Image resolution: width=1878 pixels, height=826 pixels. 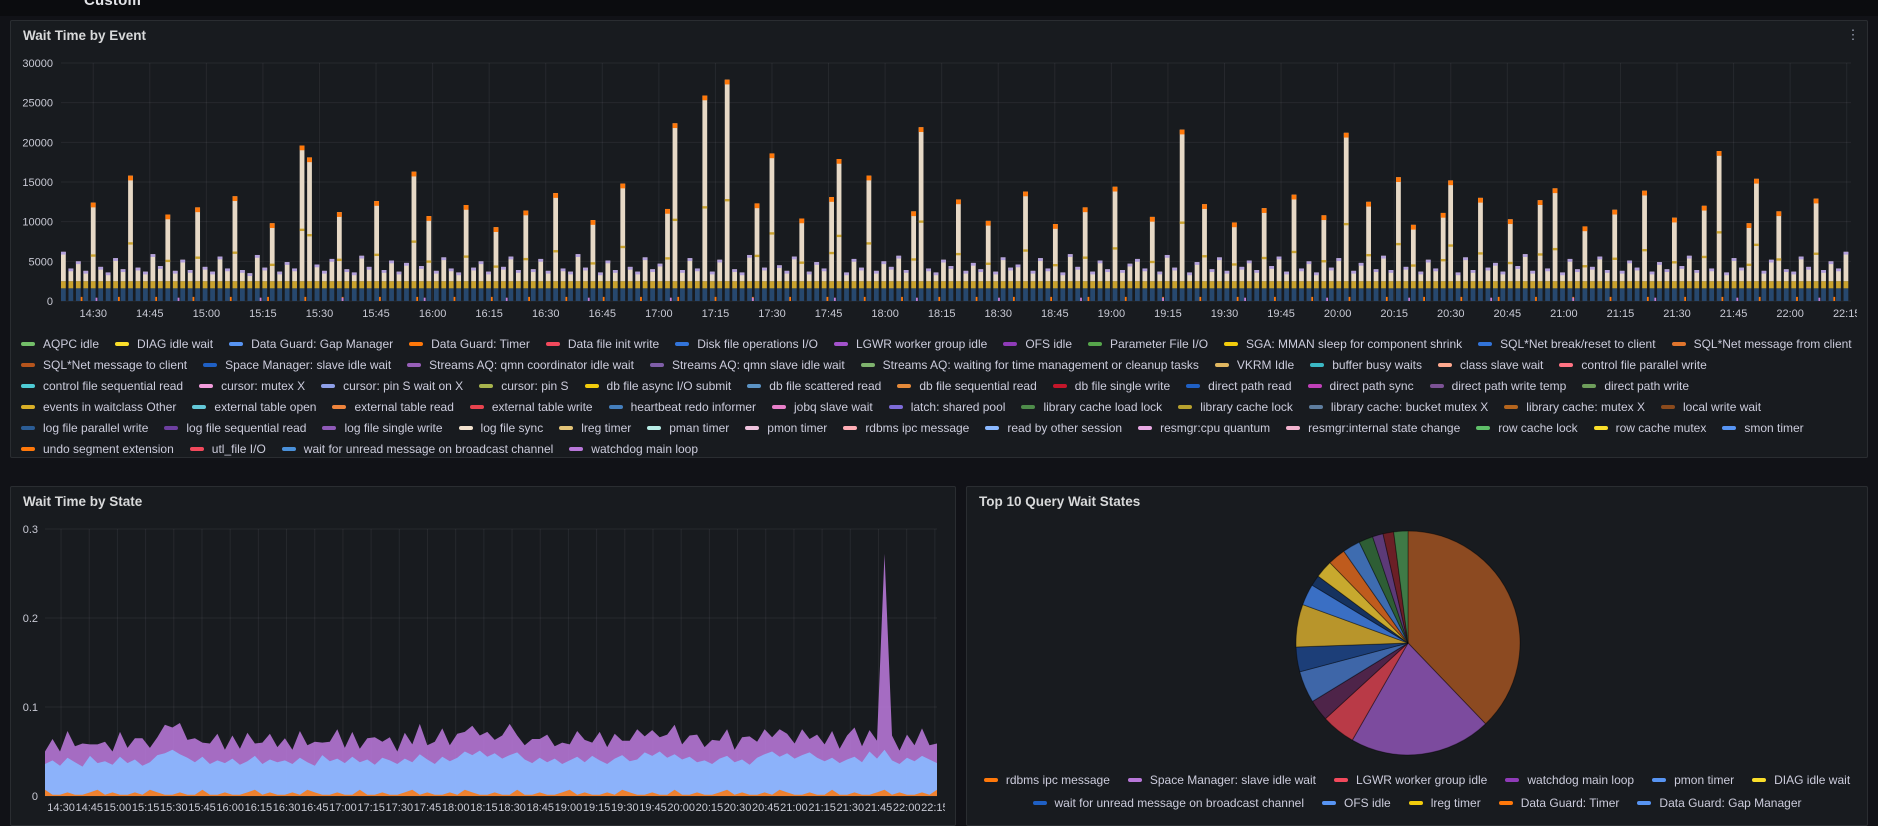 I want to click on legend-item: undo segment extension, so click(x=97, y=448).